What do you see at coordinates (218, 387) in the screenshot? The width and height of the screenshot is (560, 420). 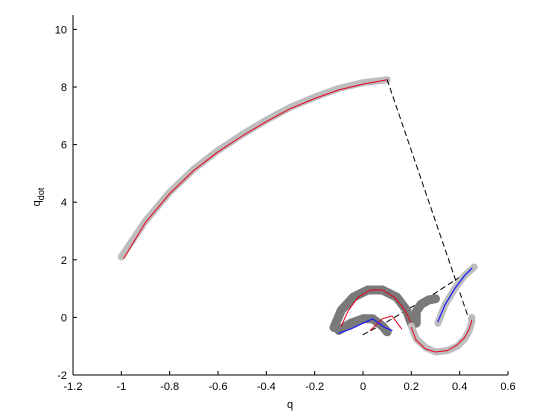 I see `x-tick-label: -0.6` at bounding box center [218, 387].